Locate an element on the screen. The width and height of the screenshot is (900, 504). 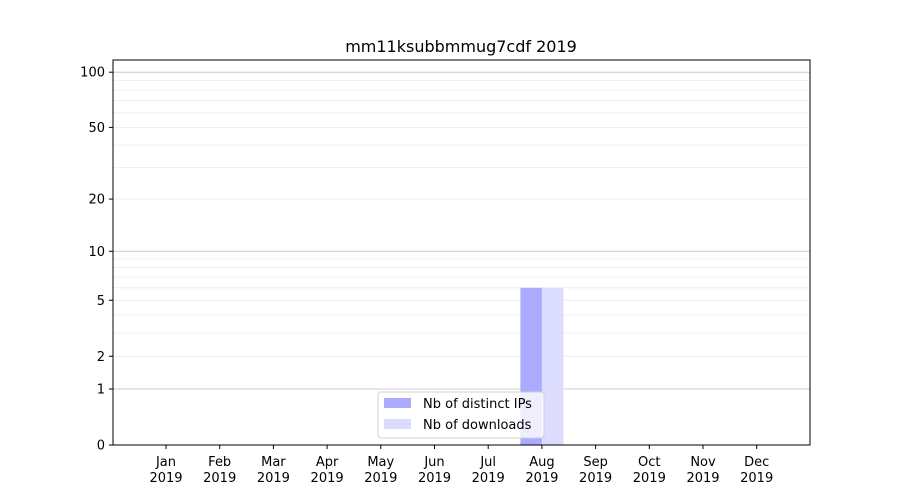
y-tick-label: 0 is located at coordinates (101, 446).